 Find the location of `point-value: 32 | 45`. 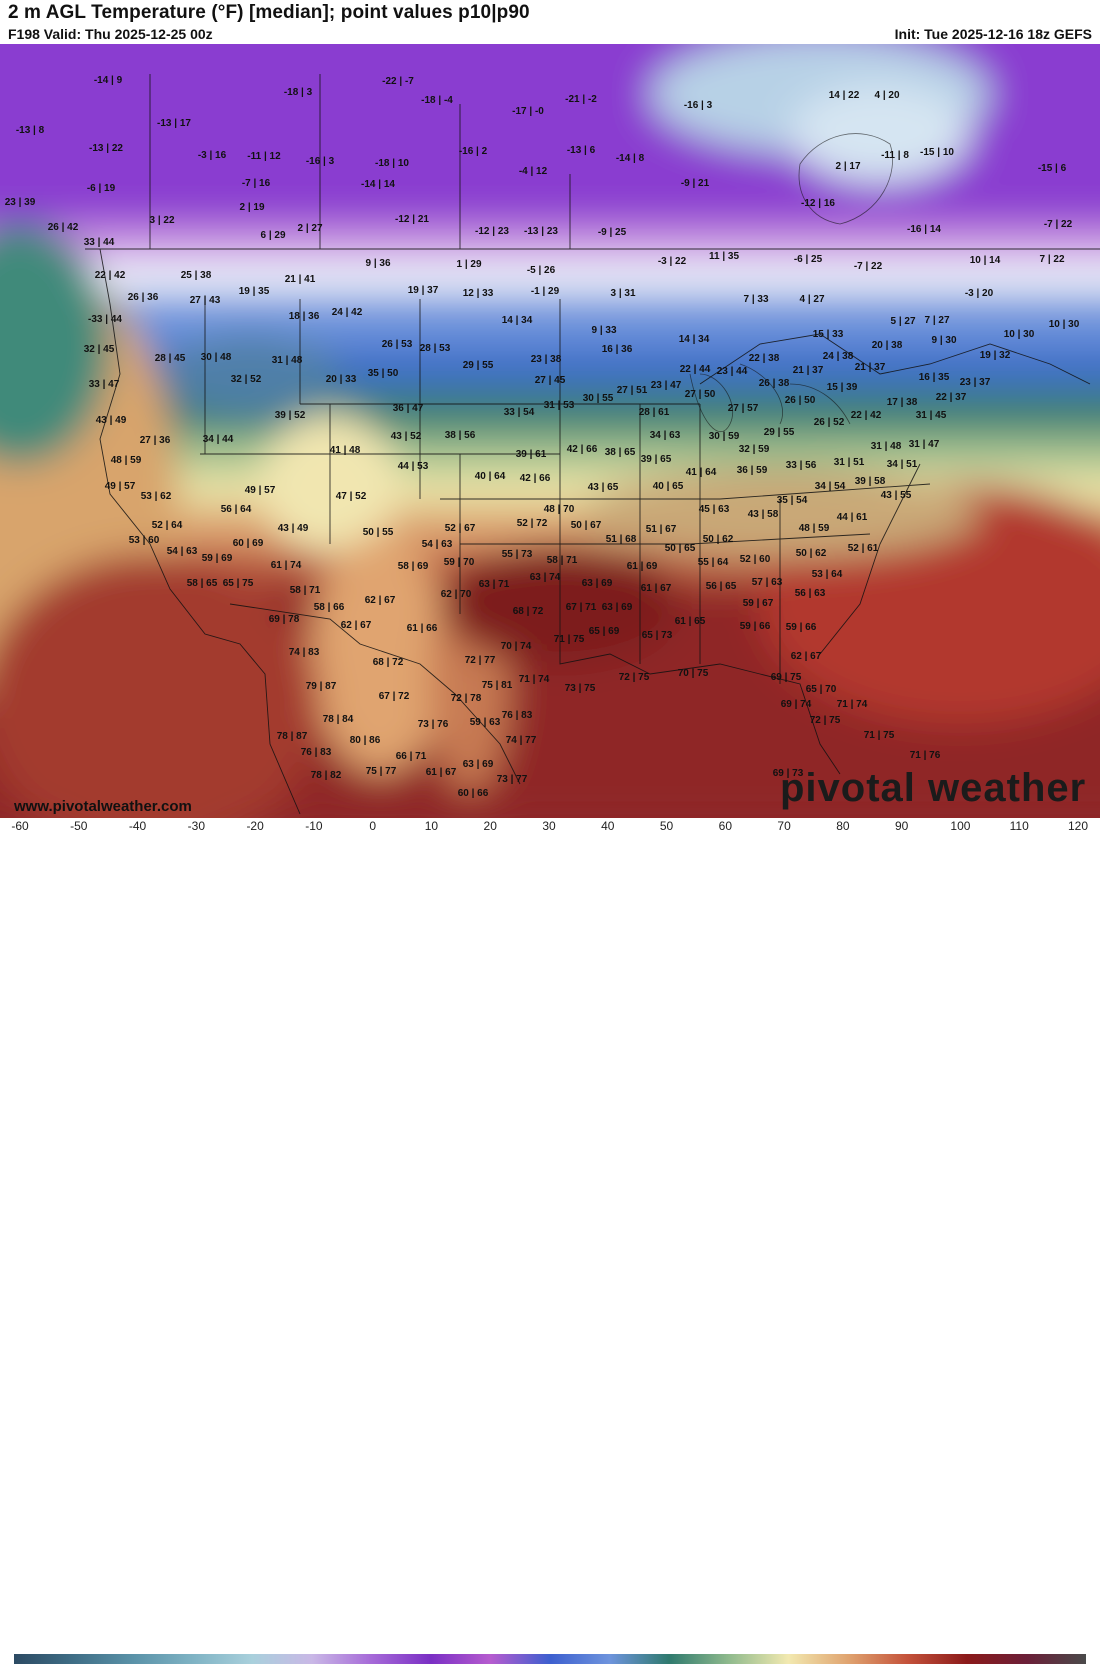

point-value: 32 | 45 is located at coordinates (99, 349).